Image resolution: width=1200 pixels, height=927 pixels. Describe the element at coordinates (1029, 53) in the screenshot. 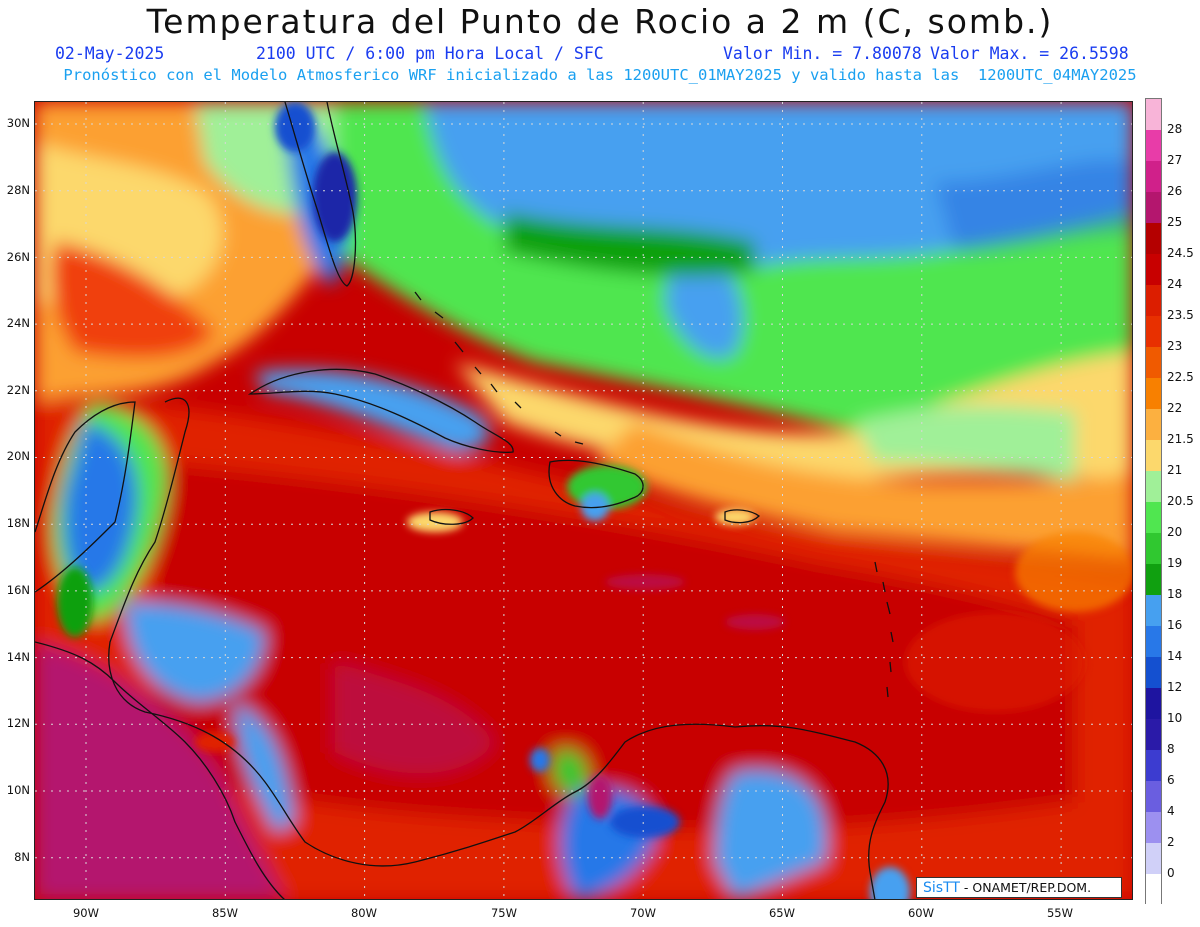

I see `value-max: Valor Max. = 26.5598` at that location.